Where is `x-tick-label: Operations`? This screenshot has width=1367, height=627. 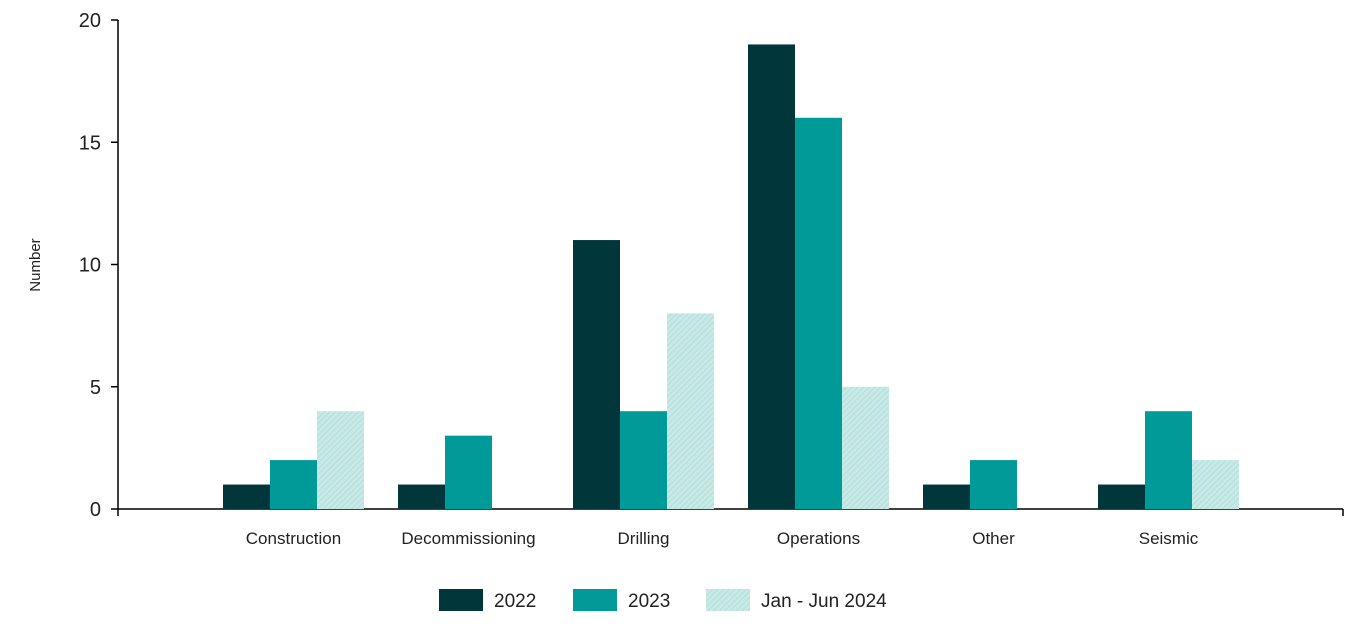 x-tick-label: Operations is located at coordinates (818, 538).